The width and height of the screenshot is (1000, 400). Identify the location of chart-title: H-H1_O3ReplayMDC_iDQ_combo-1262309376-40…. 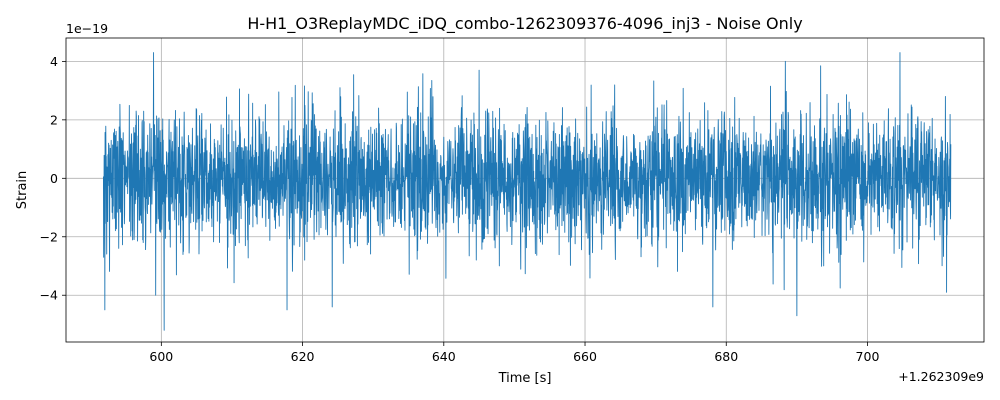
(524, 24).